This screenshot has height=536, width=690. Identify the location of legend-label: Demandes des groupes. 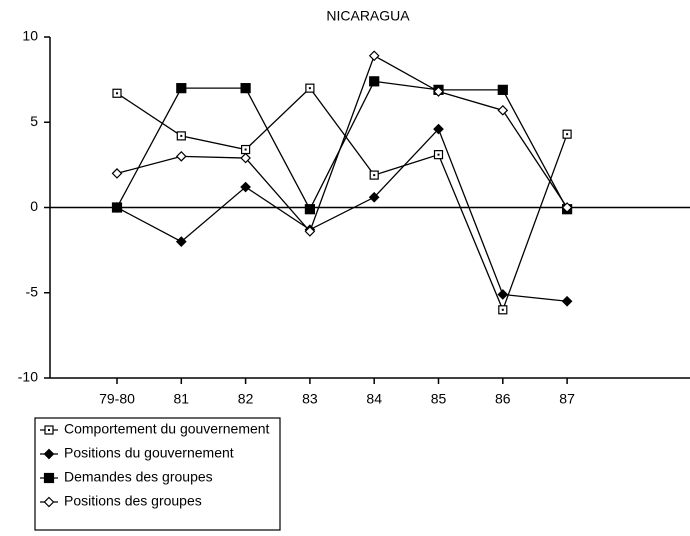
(138, 477).